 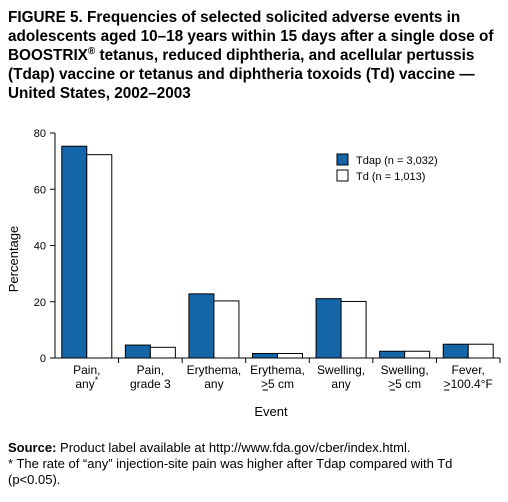 I want to click on y-tick-label: 40, so click(x=40, y=247).